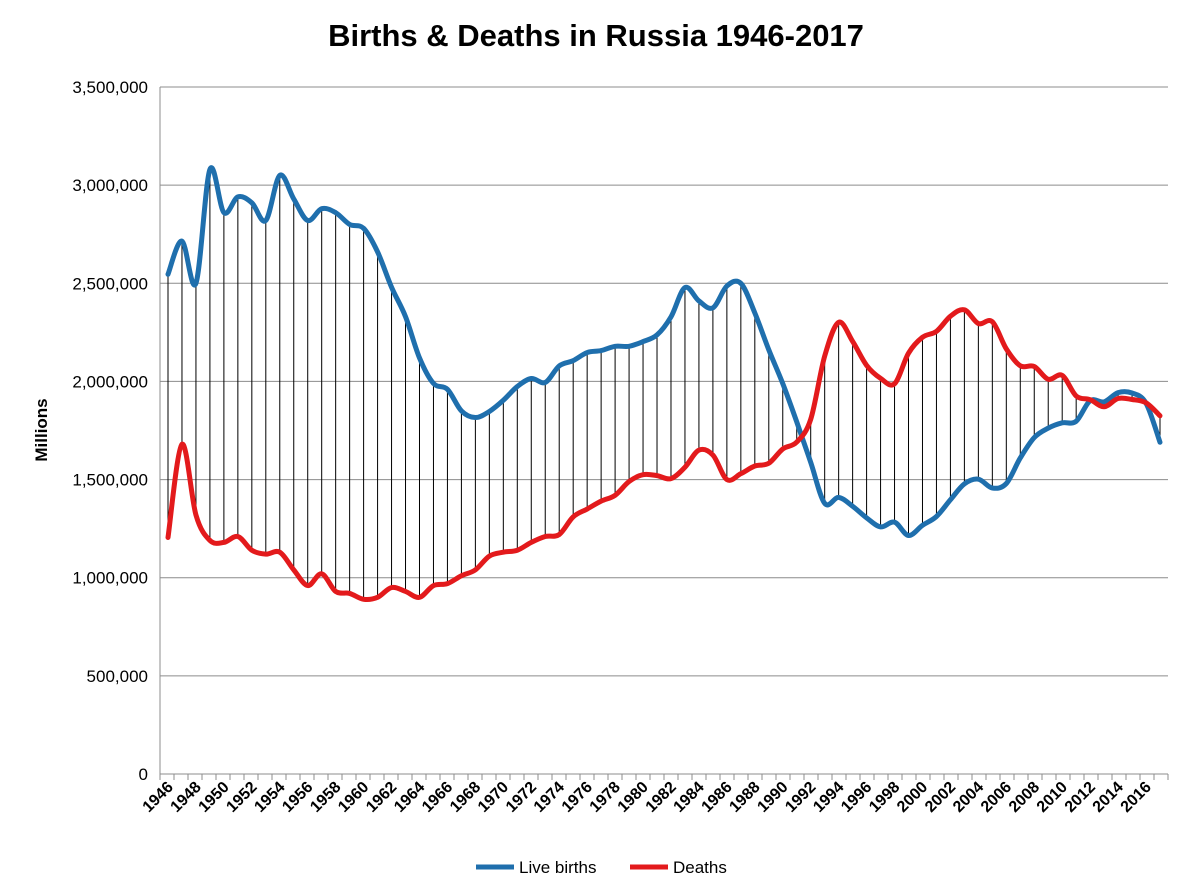 The image size is (1192, 894). I want to click on x-tick-label: 1994, so click(828, 797).